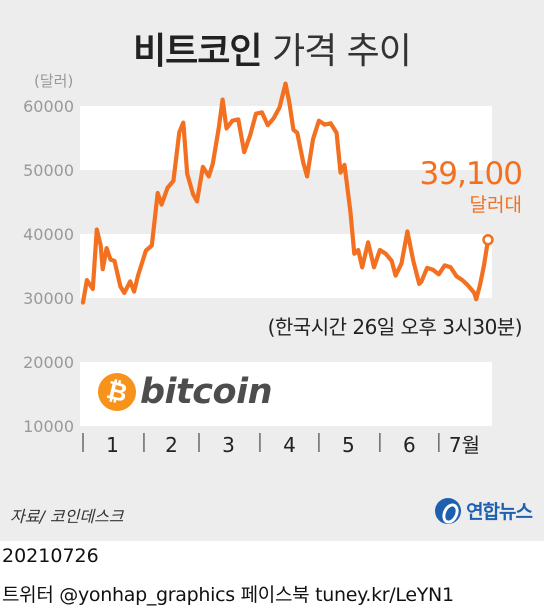 This screenshot has width=544, height=613. I want to click on y-tick-label: 60000, so click(48, 106).